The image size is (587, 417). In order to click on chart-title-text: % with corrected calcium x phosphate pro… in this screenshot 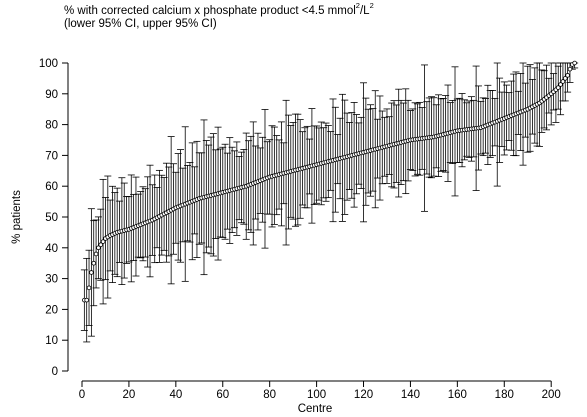, I will do `click(210, 11)`.